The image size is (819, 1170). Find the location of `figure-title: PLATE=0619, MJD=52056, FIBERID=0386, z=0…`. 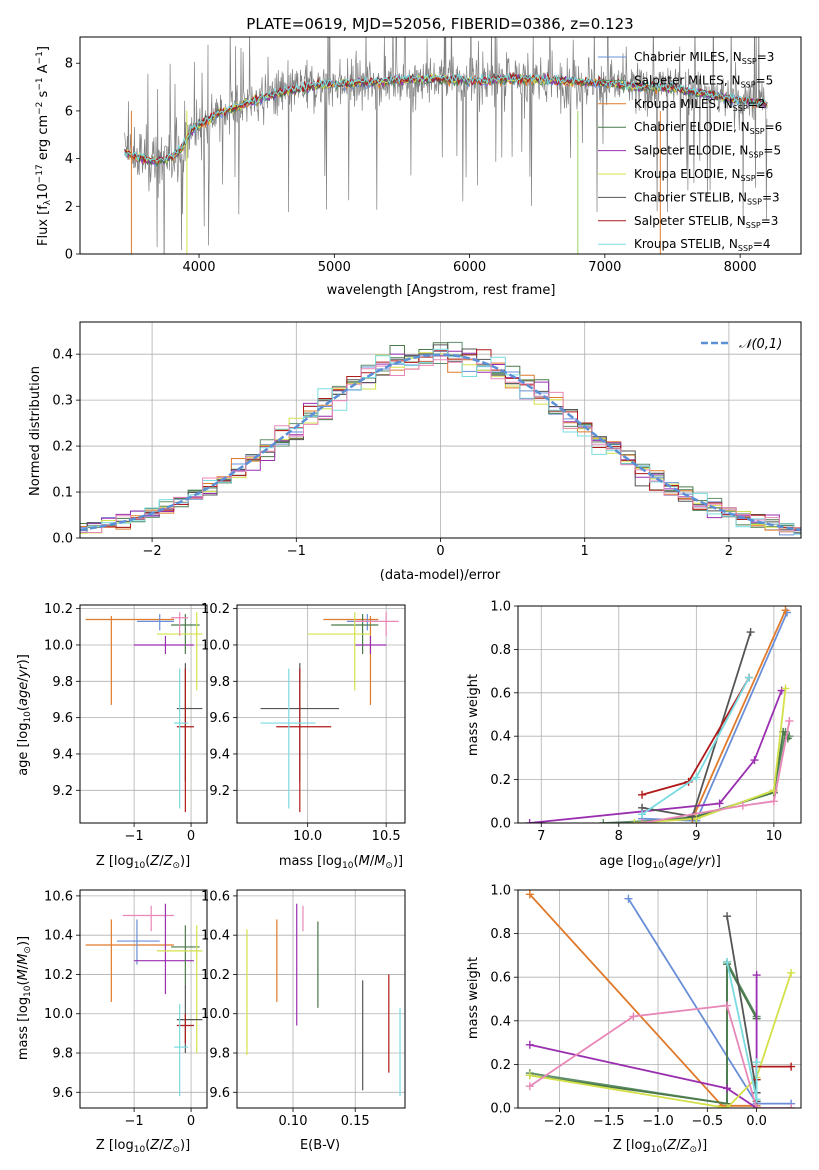

figure-title: PLATE=0619, MJD=52056, FIBERID=0386, z=0… is located at coordinates (439, 24).